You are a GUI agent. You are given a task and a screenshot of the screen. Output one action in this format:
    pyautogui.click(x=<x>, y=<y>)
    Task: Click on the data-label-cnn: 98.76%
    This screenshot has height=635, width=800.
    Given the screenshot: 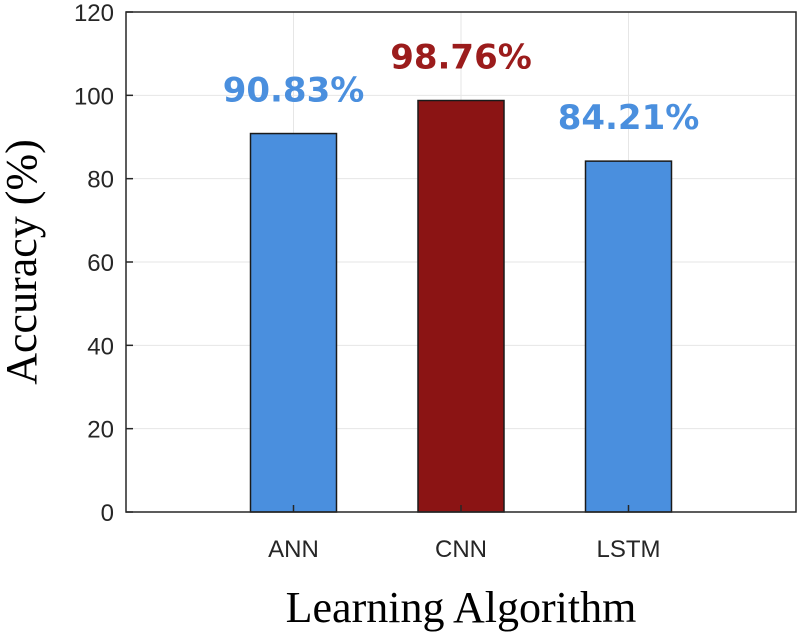 What is the action you would take?
    pyautogui.click(x=461, y=58)
    